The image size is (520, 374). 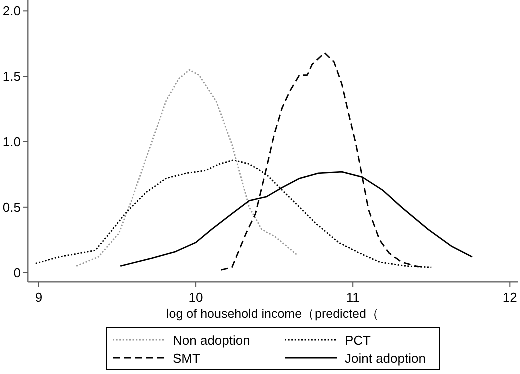 I want to click on legend-label: Non adoption, so click(x=211, y=340).